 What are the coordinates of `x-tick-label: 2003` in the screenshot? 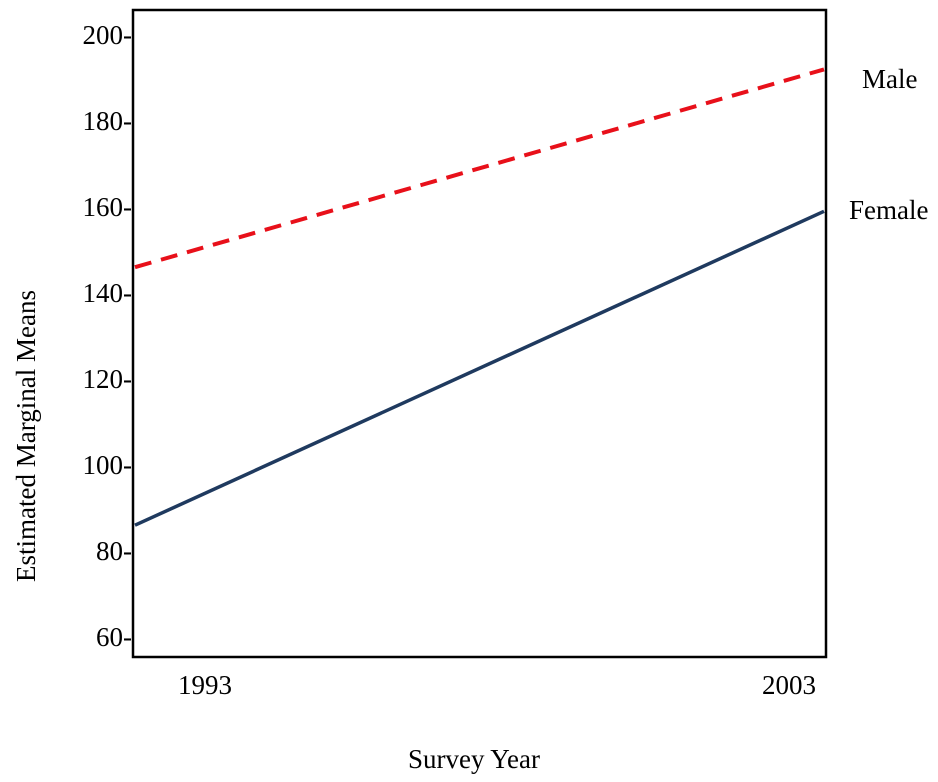 It's located at (789, 685).